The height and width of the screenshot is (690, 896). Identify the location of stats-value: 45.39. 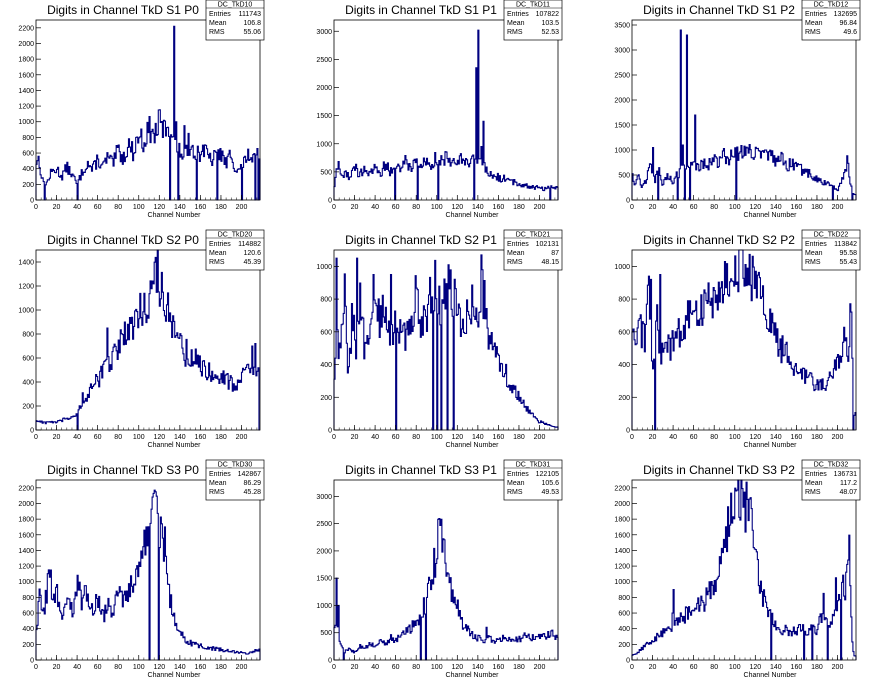
(252, 262).